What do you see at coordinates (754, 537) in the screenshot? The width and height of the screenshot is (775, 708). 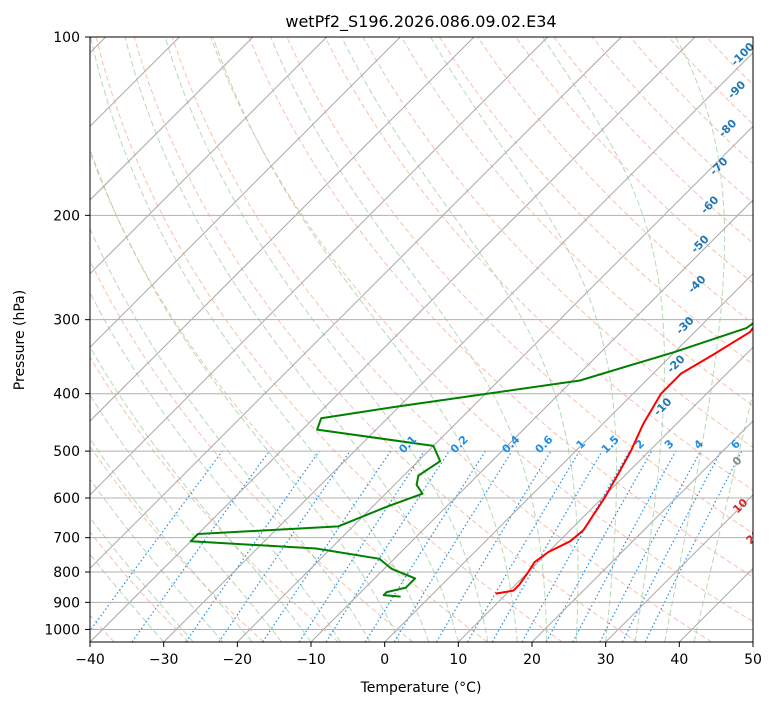 I see `dry-adiabat-label: 20` at bounding box center [754, 537].